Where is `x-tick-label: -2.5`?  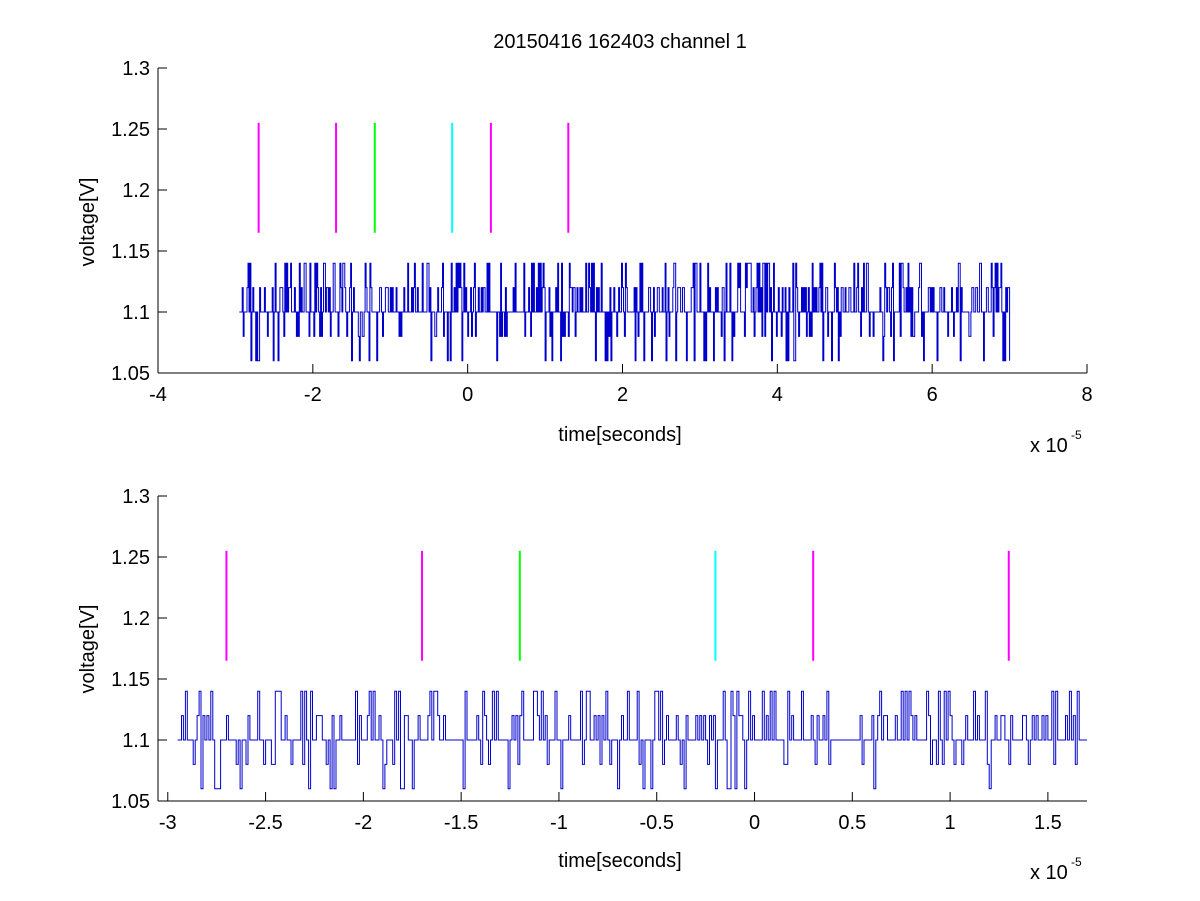
x-tick-label: -2.5 is located at coordinates (265, 823).